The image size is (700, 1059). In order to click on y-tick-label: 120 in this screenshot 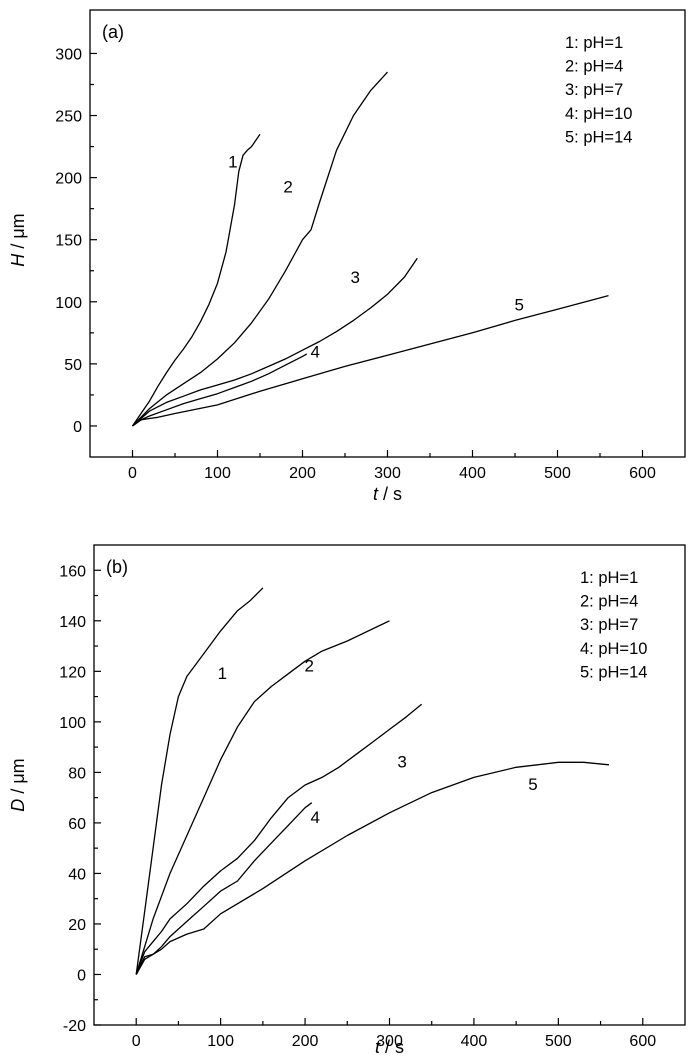, I will do `click(72, 672)`.